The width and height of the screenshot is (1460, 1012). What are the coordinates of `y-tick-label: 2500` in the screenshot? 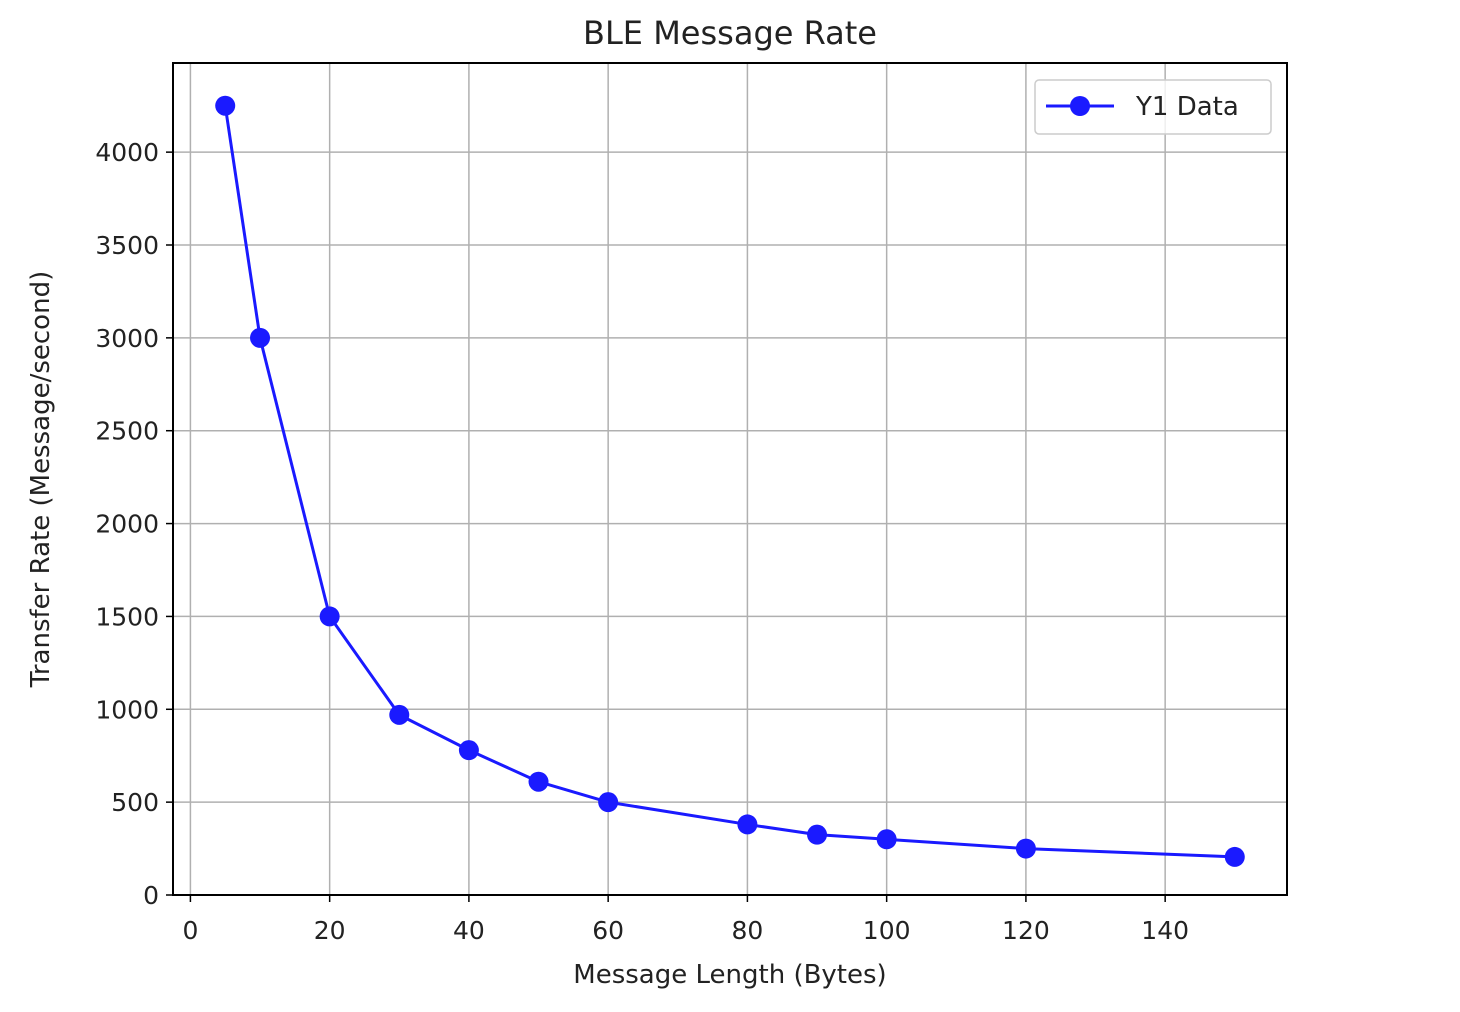 It's located at (127, 431).